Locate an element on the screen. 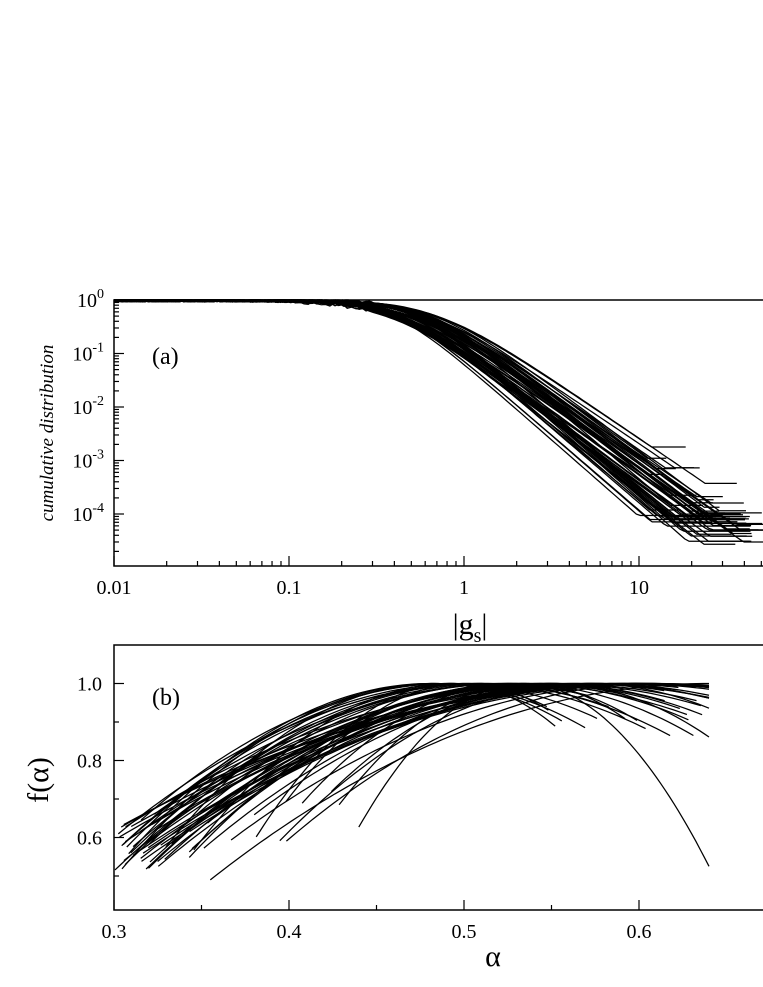 Image resolution: width=763 pixels, height=987 pixels. y-tick-label: 1.0 is located at coordinates (89, 685).